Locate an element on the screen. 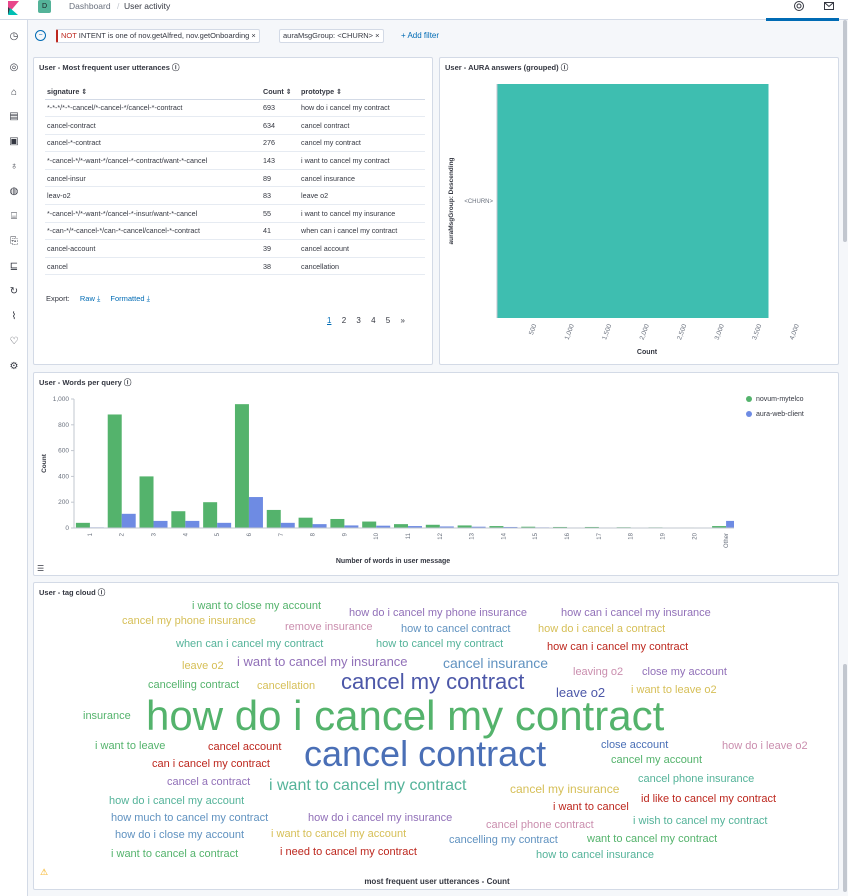  cell-count: 634 is located at coordinates (280, 125).